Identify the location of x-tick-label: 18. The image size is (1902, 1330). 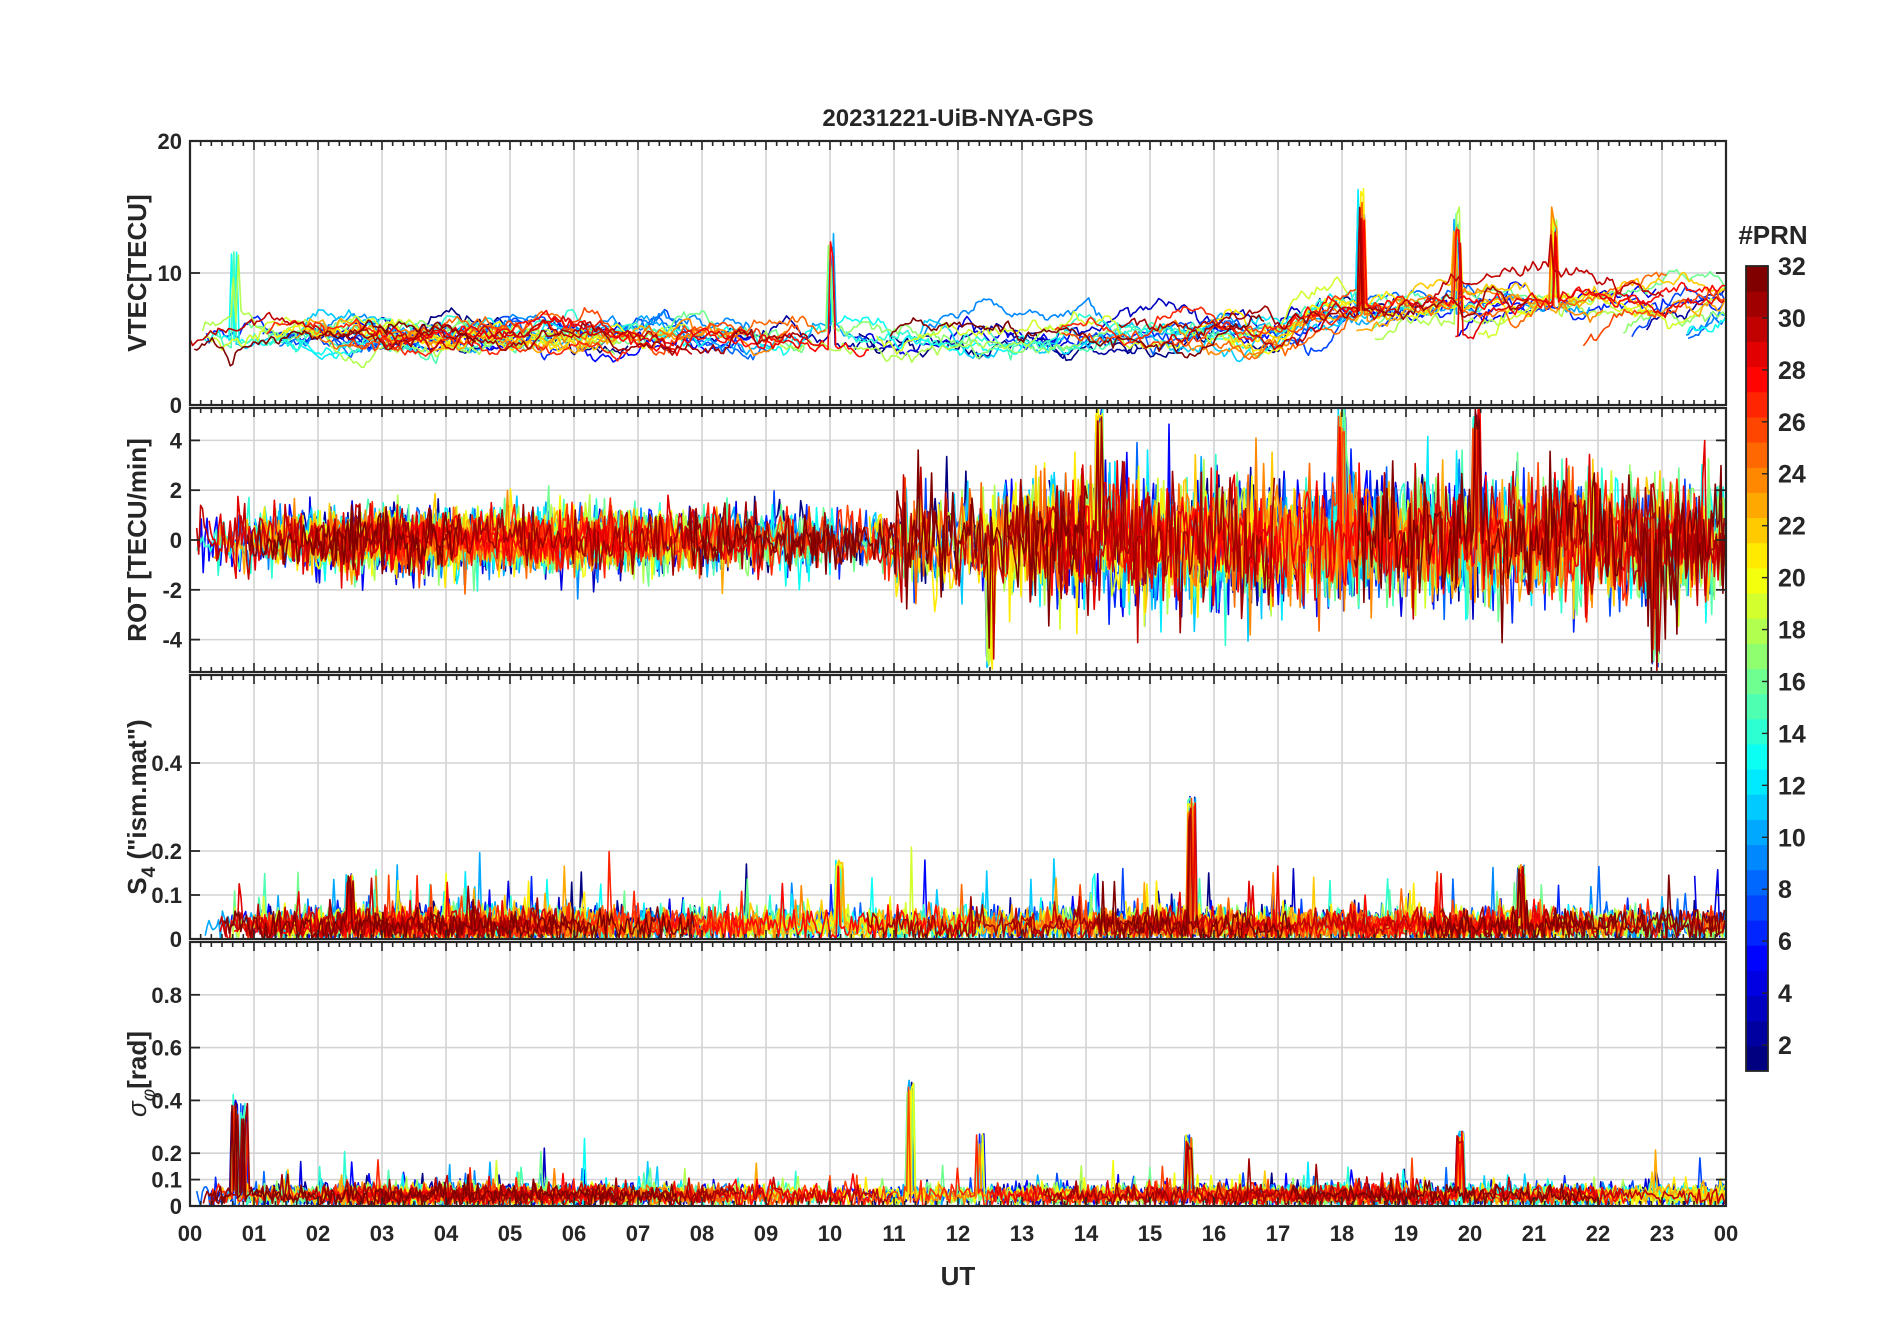
(1342, 1233).